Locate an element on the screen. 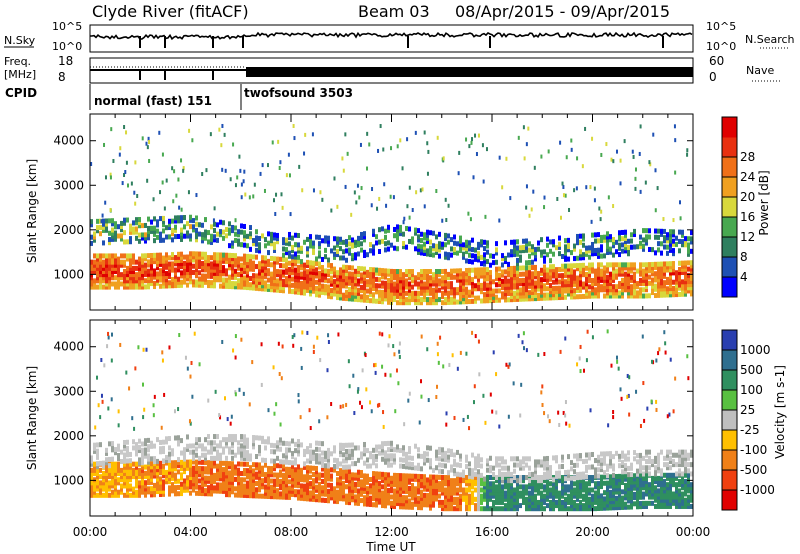 The height and width of the screenshot is (554, 800). nsearch-label: N.Search is located at coordinates (770, 39).